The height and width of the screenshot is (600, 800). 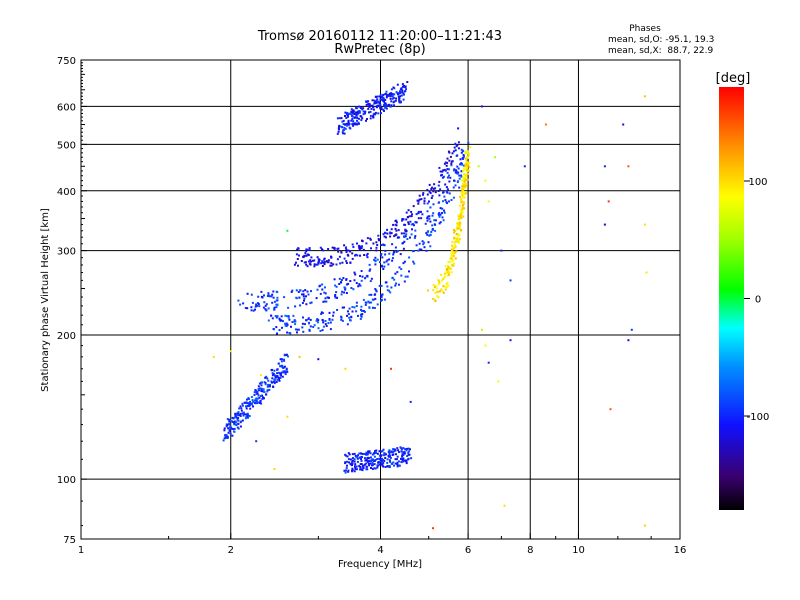 What do you see at coordinates (379, 49) in the screenshot?
I see `chart-subtitle: RwPretec (8p)` at bounding box center [379, 49].